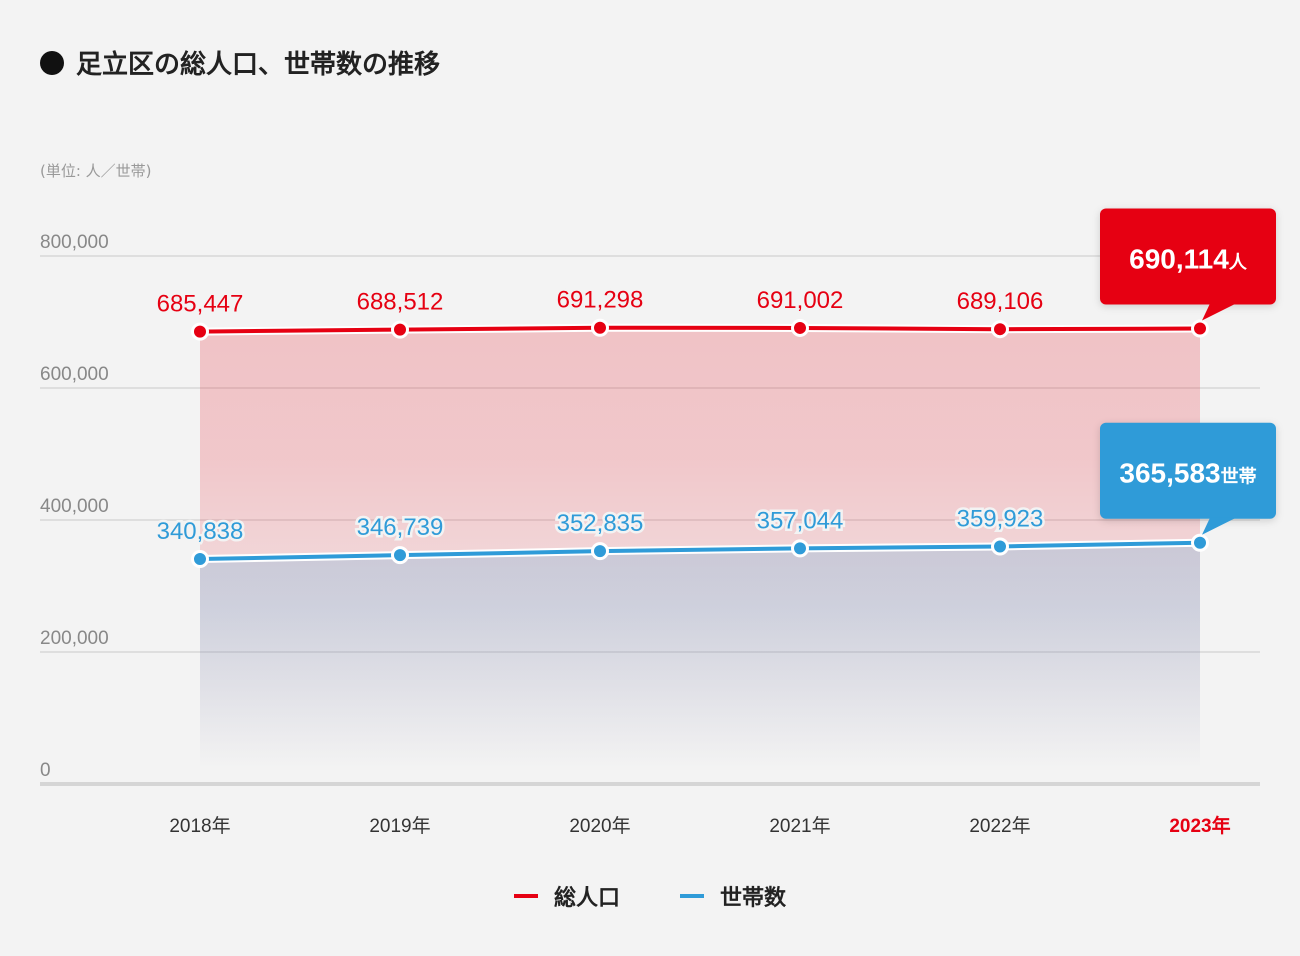 This screenshot has height=956, width=1300. What do you see at coordinates (1000, 301) in the screenshot?
I see `data-label: 689,106` at bounding box center [1000, 301].